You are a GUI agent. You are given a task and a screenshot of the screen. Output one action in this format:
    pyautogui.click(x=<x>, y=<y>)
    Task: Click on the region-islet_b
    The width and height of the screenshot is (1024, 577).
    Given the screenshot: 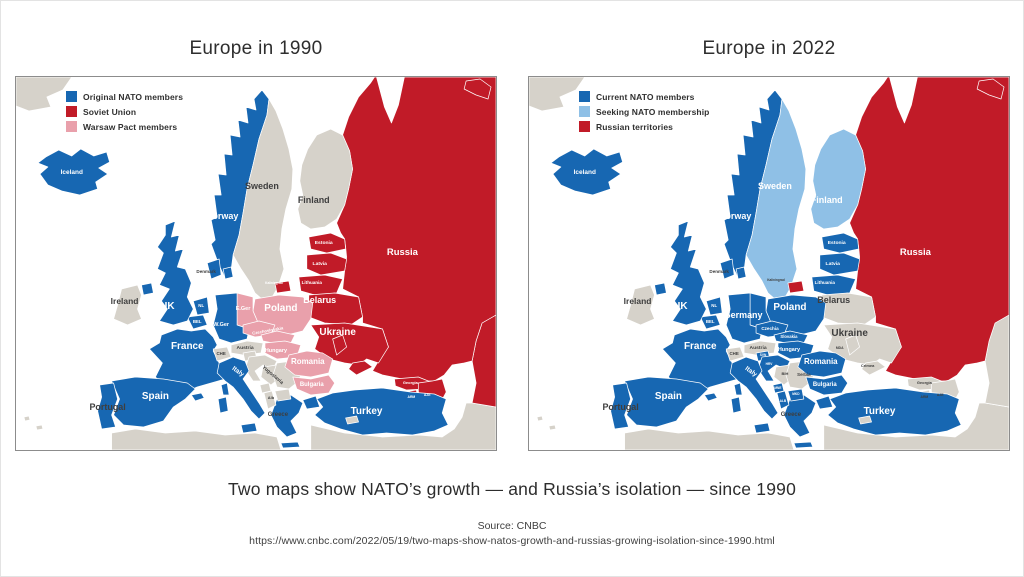 What is the action you would take?
    pyautogui.click(x=39, y=427)
    